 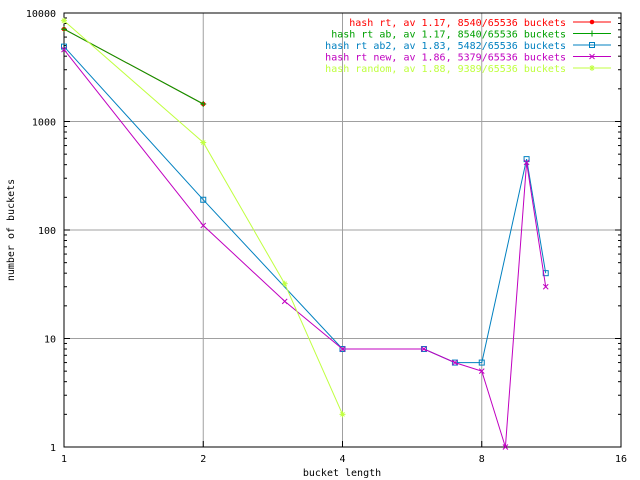 I want to click on x-axis-ticks: 1 2 4 8 16, so click(x=344, y=453).